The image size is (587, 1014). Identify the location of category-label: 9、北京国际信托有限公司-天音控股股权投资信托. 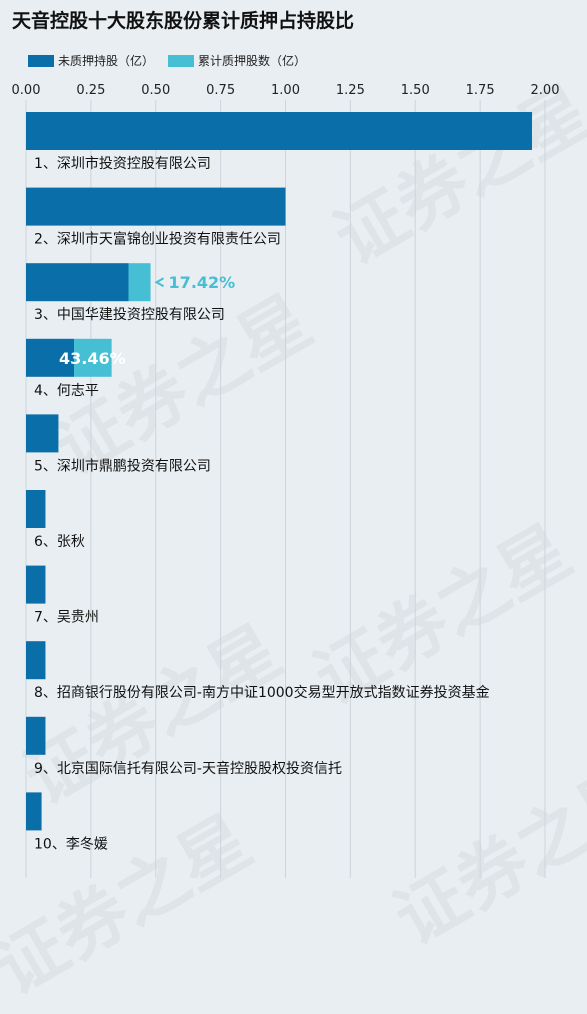
(188, 768).